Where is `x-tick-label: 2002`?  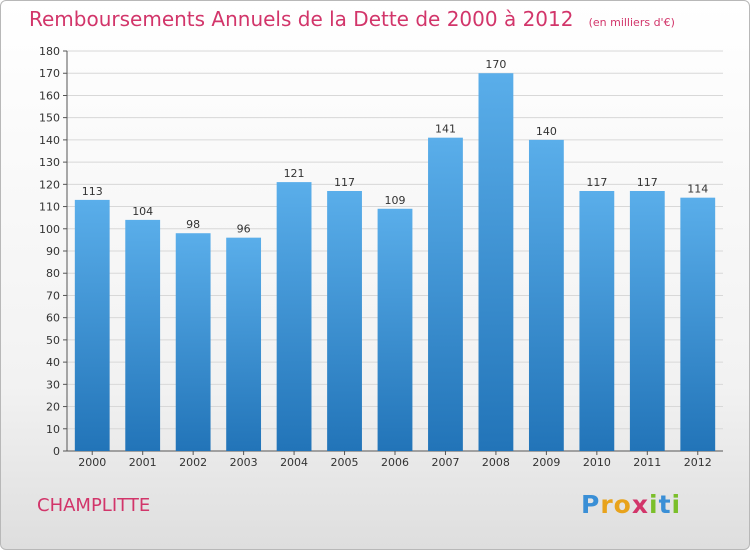 x-tick-label: 2002 is located at coordinates (193, 462).